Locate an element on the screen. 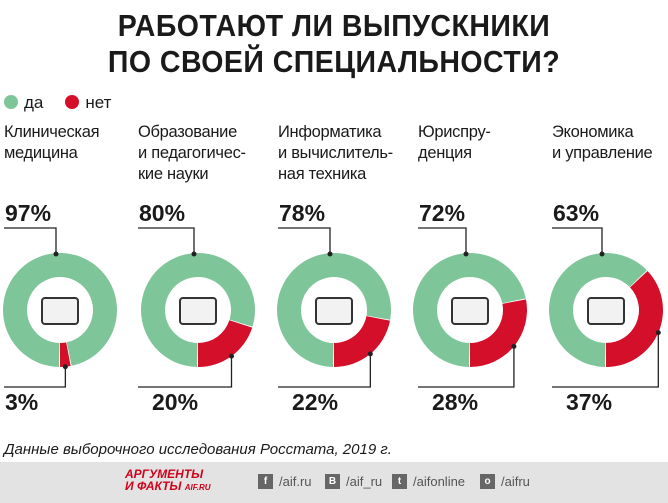 This screenshot has width=668, height=503. social-handle: /aifonline is located at coordinates (439, 481).